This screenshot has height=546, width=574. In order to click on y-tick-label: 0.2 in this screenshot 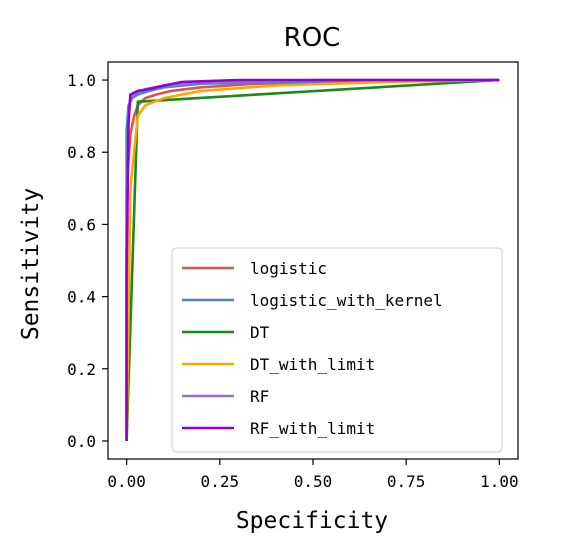, I will do `click(81, 369)`.